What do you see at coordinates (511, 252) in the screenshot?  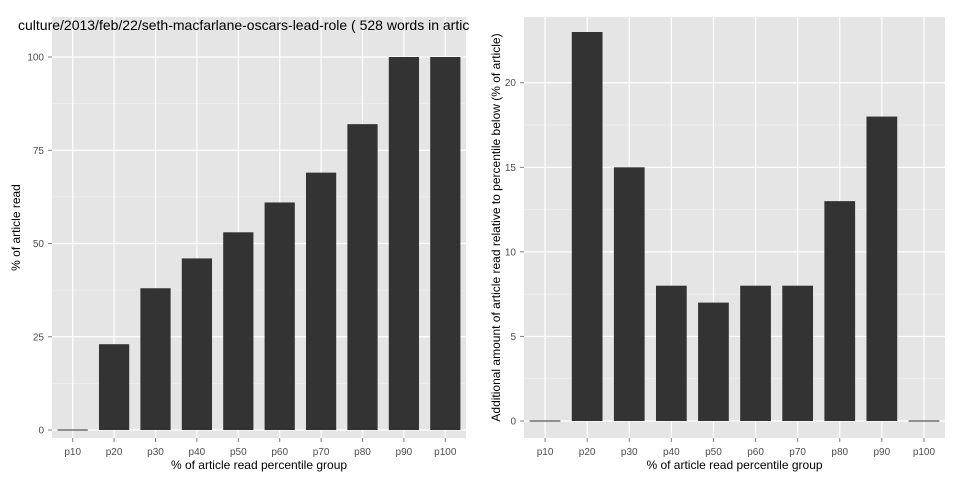 I see `y-tick-label: 10` at bounding box center [511, 252].